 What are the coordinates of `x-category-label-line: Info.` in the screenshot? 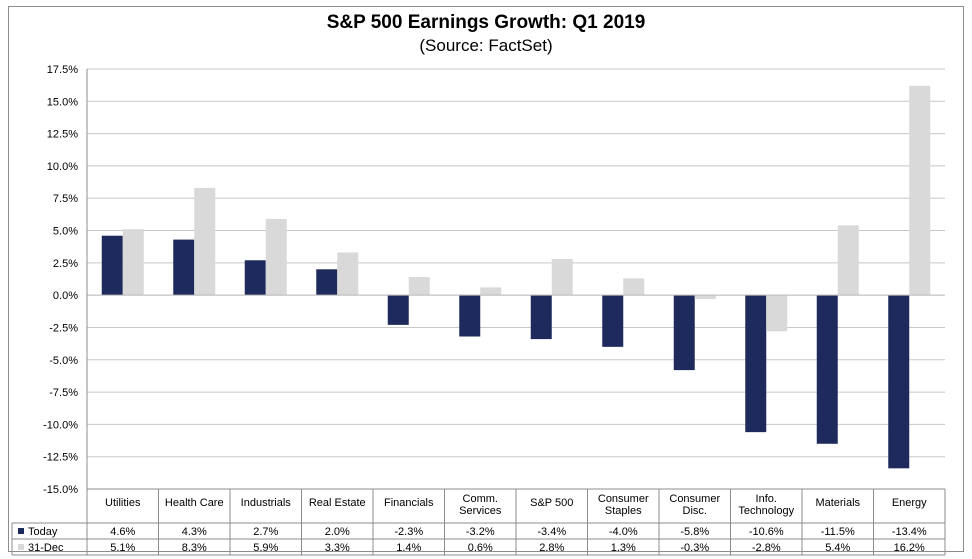 It's located at (766, 499).